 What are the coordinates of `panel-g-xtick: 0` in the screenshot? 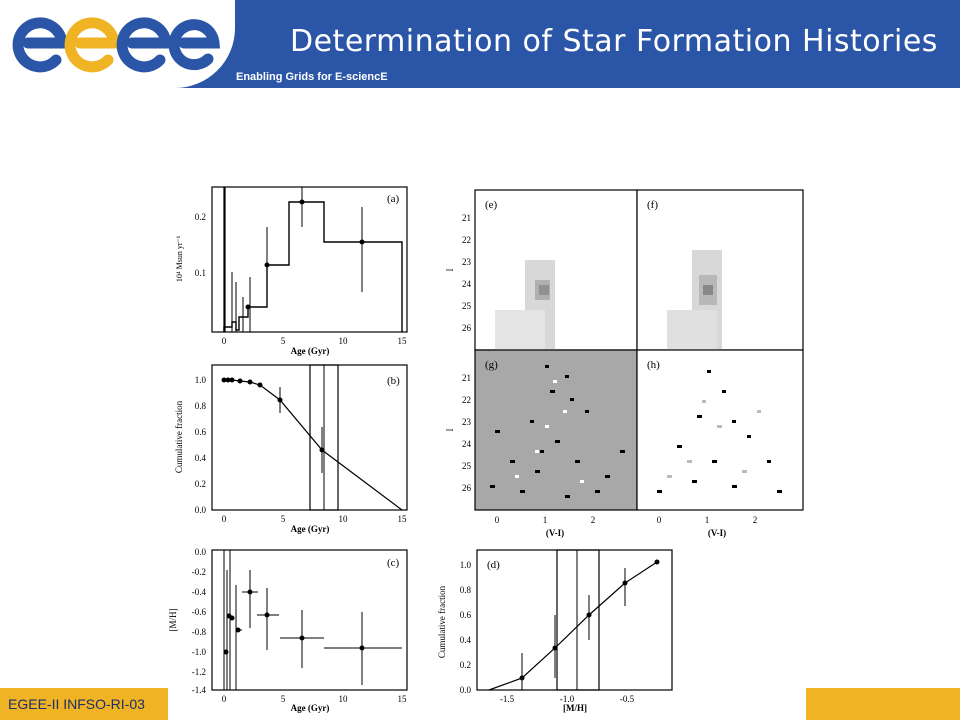 It's located at (497, 520).